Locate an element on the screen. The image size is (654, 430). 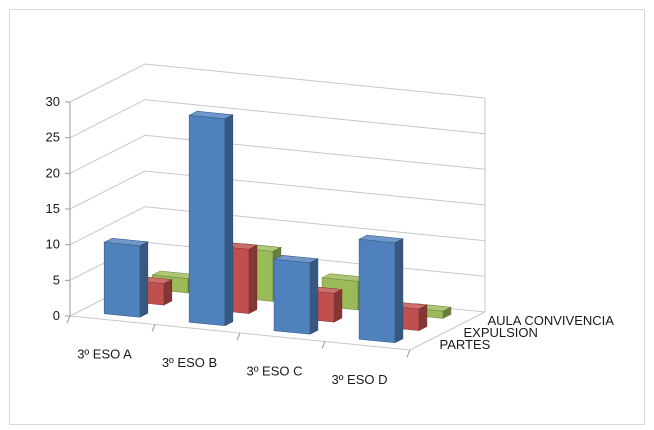
series-tick-label: PARTES is located at coordinates (465, 344).